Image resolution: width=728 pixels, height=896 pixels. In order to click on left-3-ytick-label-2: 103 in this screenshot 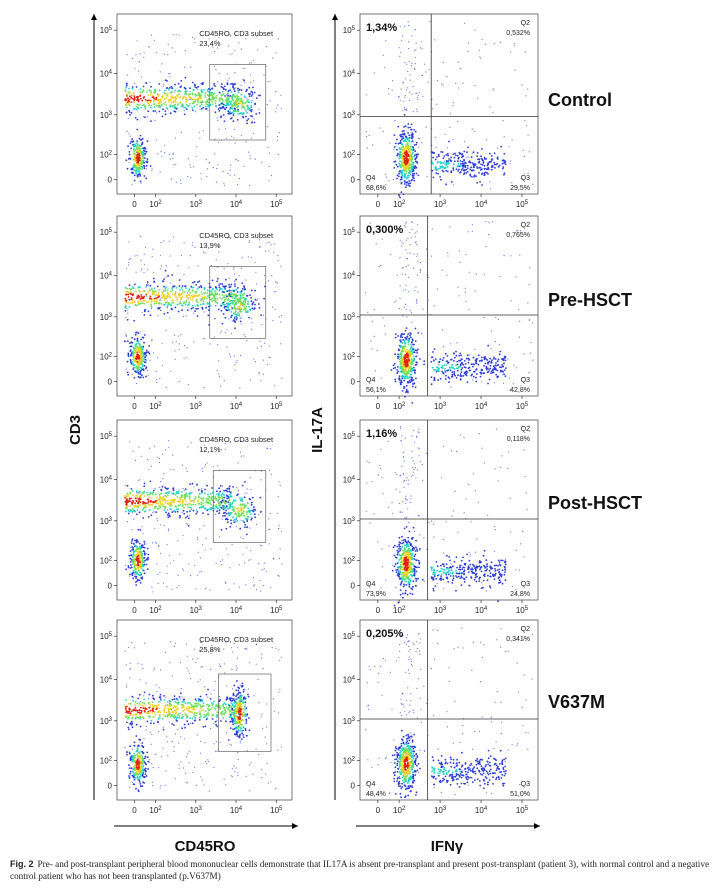, I will do `click(106, 721)`.